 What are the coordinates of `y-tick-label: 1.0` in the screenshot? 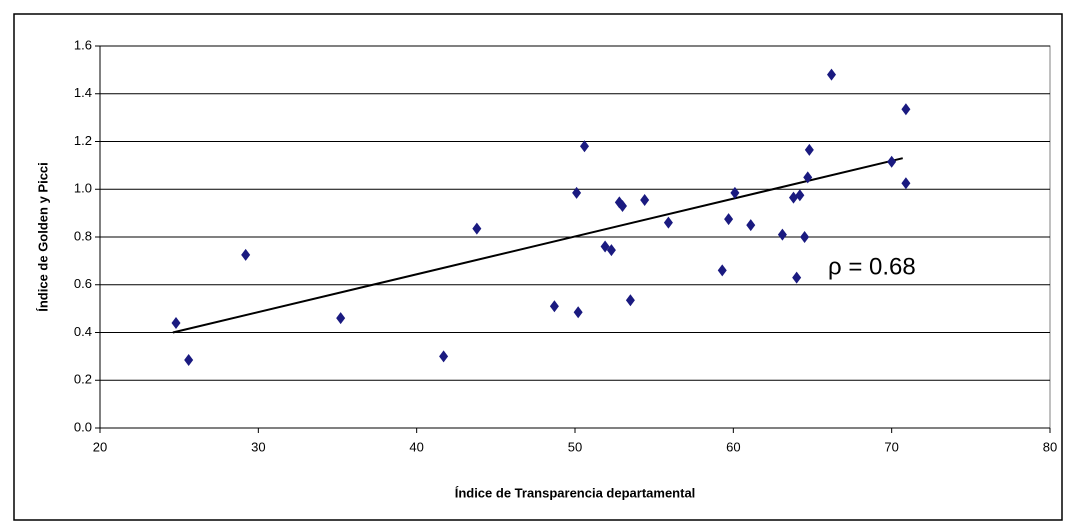 It's located at (83, 188).